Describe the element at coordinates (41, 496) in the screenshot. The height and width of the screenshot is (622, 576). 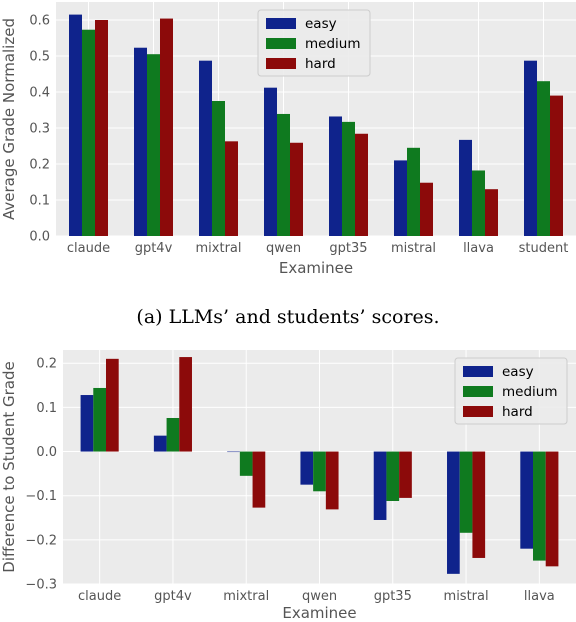
I see `y-tick-label: −0.1` at that location.